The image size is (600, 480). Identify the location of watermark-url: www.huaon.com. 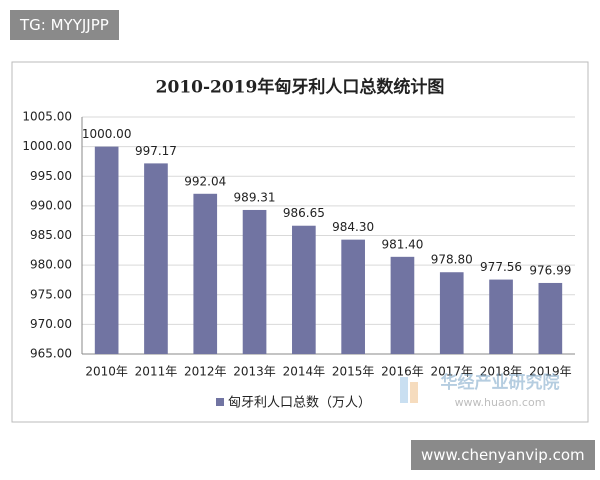
(500, 402).